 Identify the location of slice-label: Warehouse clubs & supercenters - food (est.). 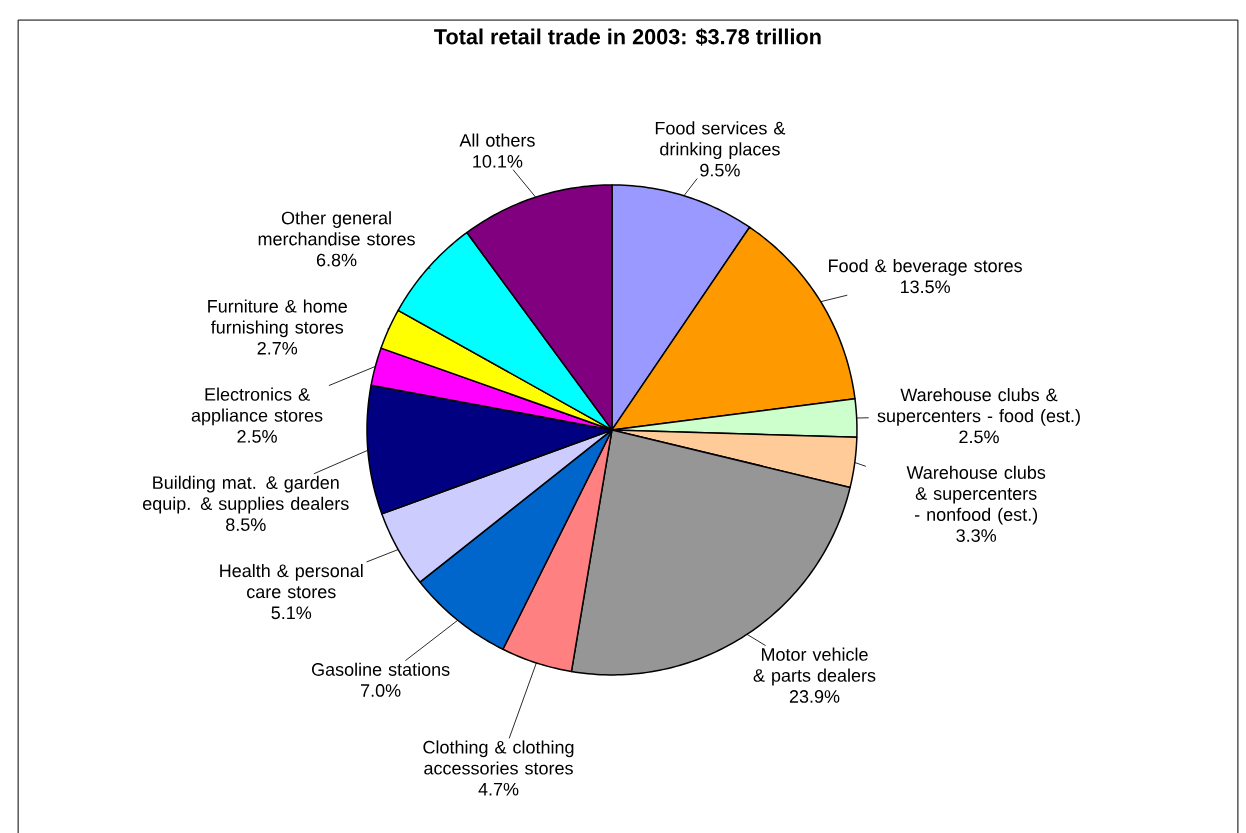
(978, 407).